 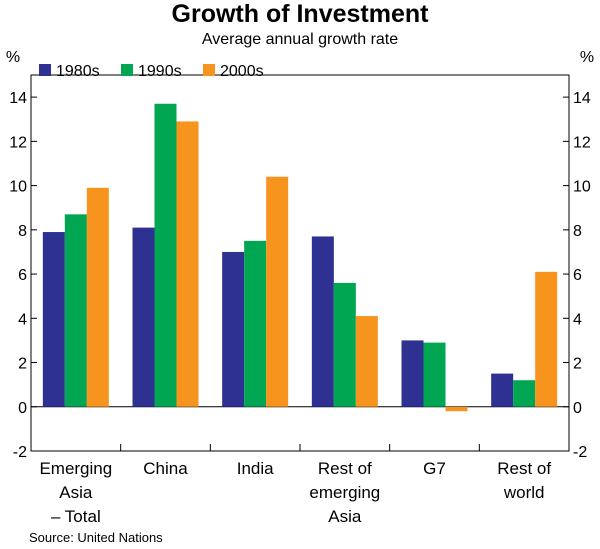 What do you see at coordinates (127, 70) in the screenshot?
I see `legend-swatch-1990s` at bounding box center [127, 70].